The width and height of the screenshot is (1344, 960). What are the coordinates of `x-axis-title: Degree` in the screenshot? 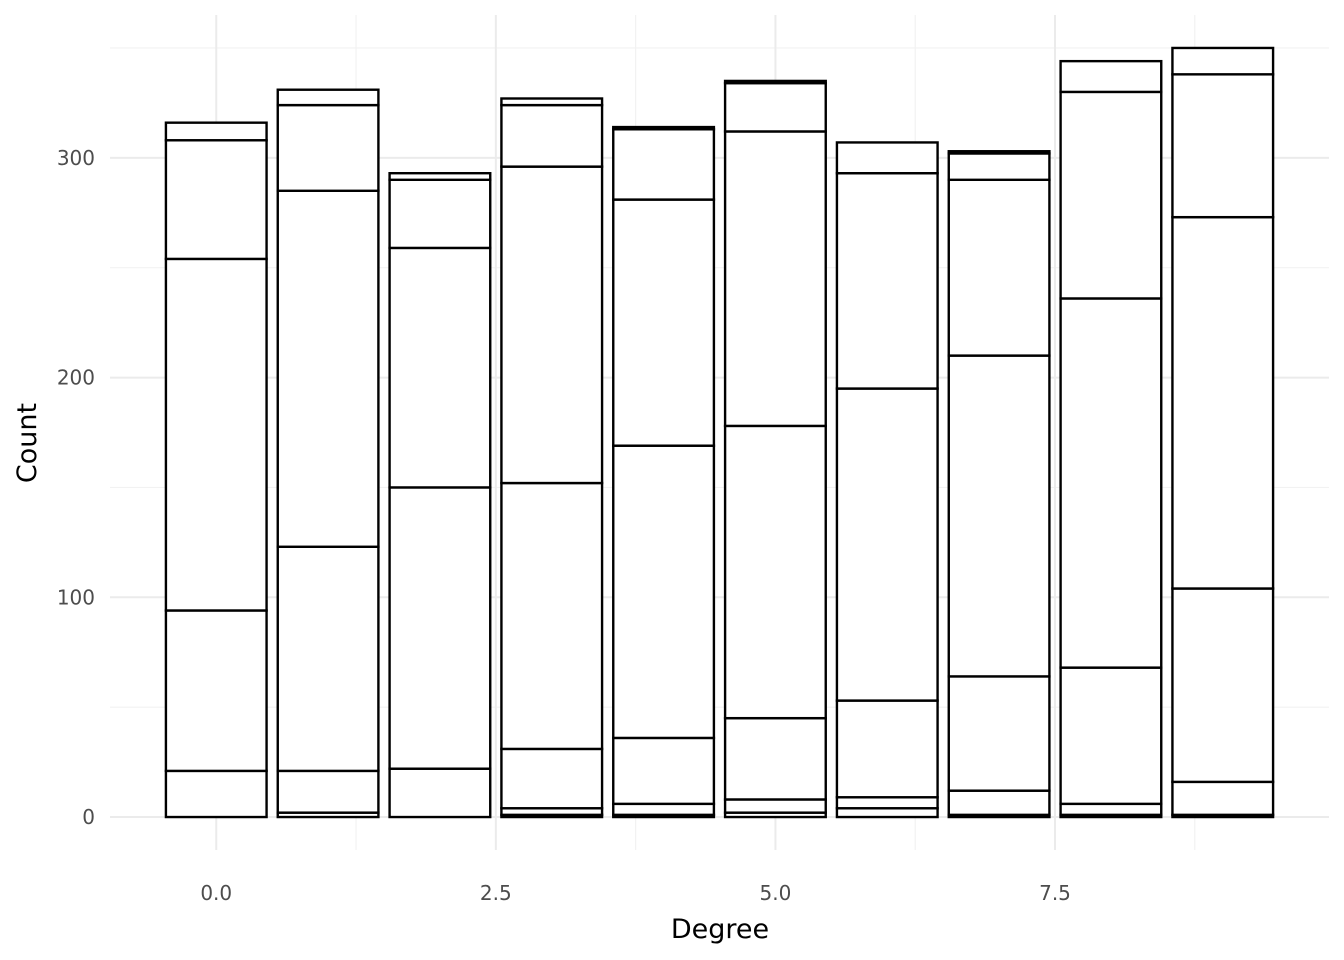 It's located at (720, 929).